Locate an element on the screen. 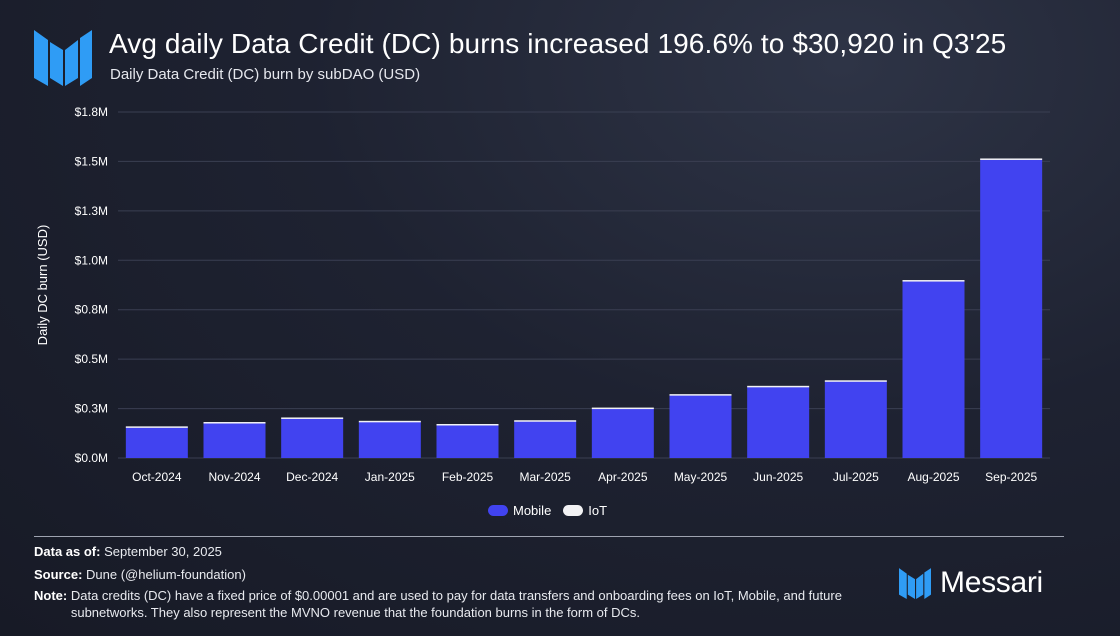 Image resolution: width=1120 pixels, height=636 pixels. x-tick-label: Jul-2025 is located at coordinates (856, 477).